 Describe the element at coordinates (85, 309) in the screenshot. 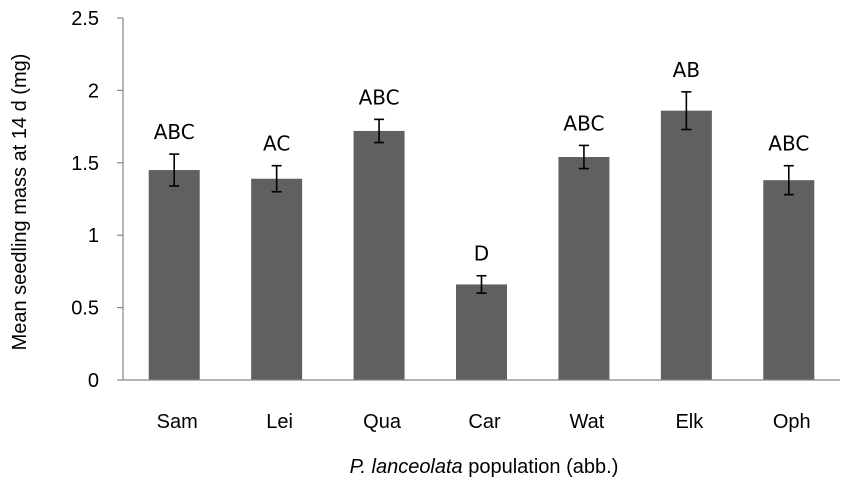

I see `y-tick-label: 0.5` at that location.